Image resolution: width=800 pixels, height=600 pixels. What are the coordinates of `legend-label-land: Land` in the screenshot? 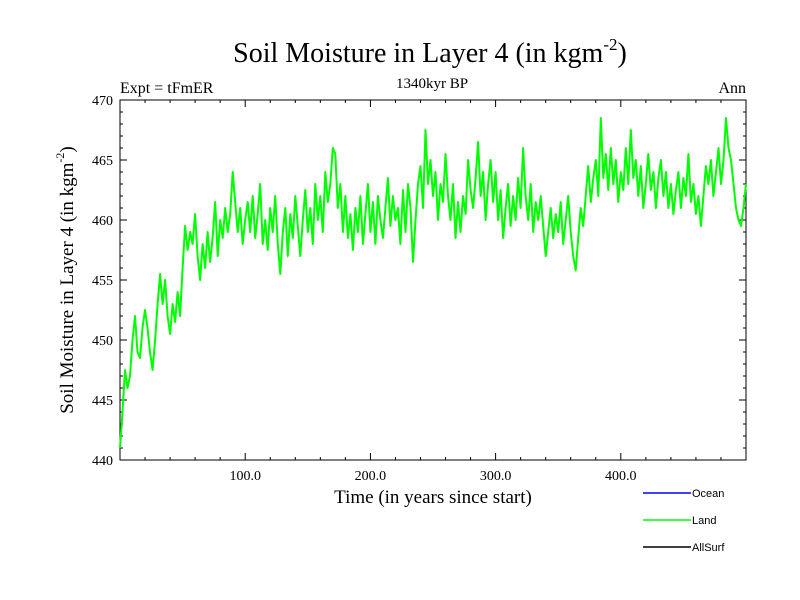 It's located at (704, 521).